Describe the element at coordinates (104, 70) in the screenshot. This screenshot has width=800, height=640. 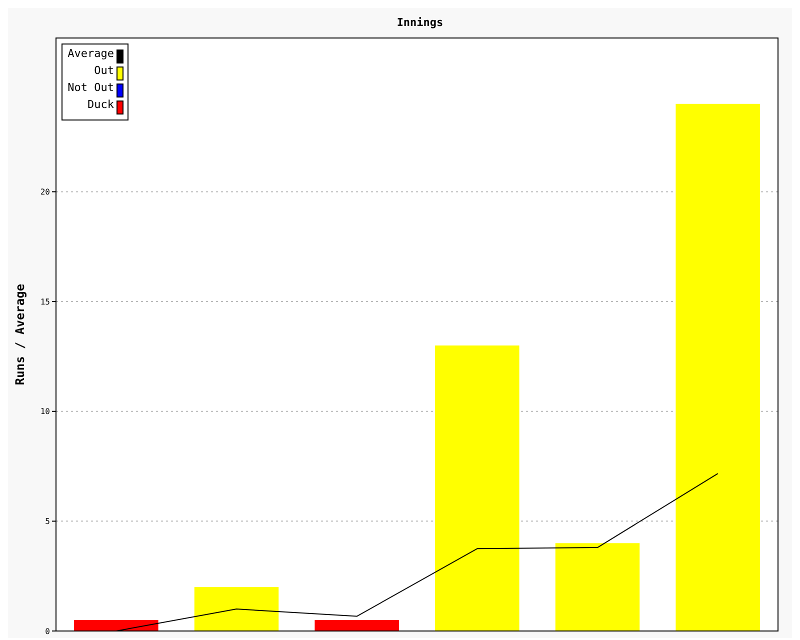
I see `legend-label: Out` at that location.